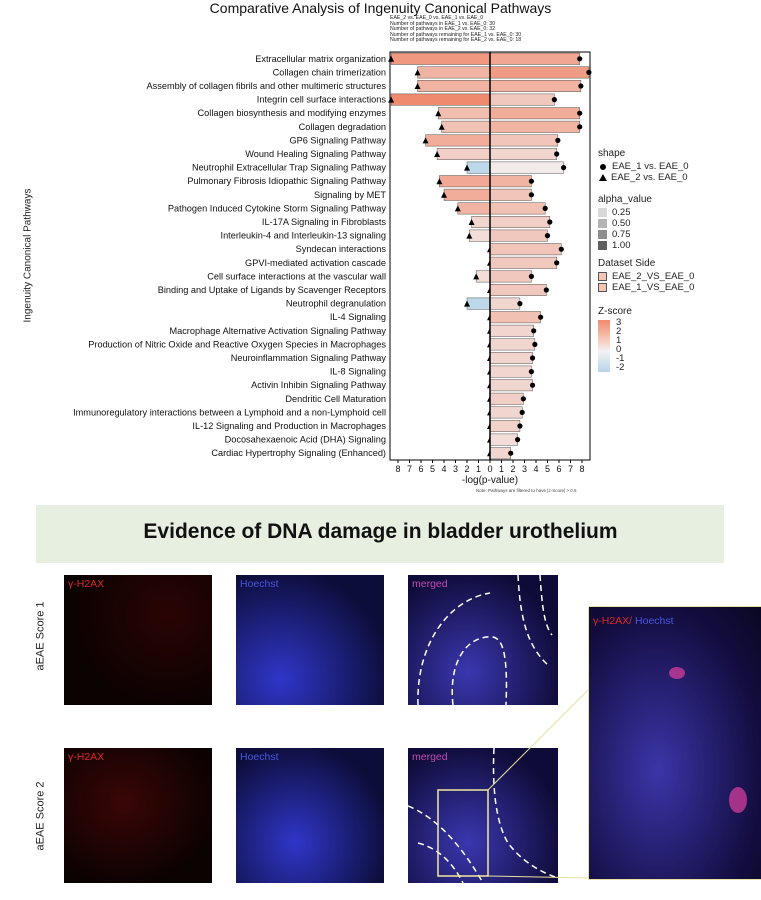  I want to click on zscore-tick: -2, so click(620, 367).